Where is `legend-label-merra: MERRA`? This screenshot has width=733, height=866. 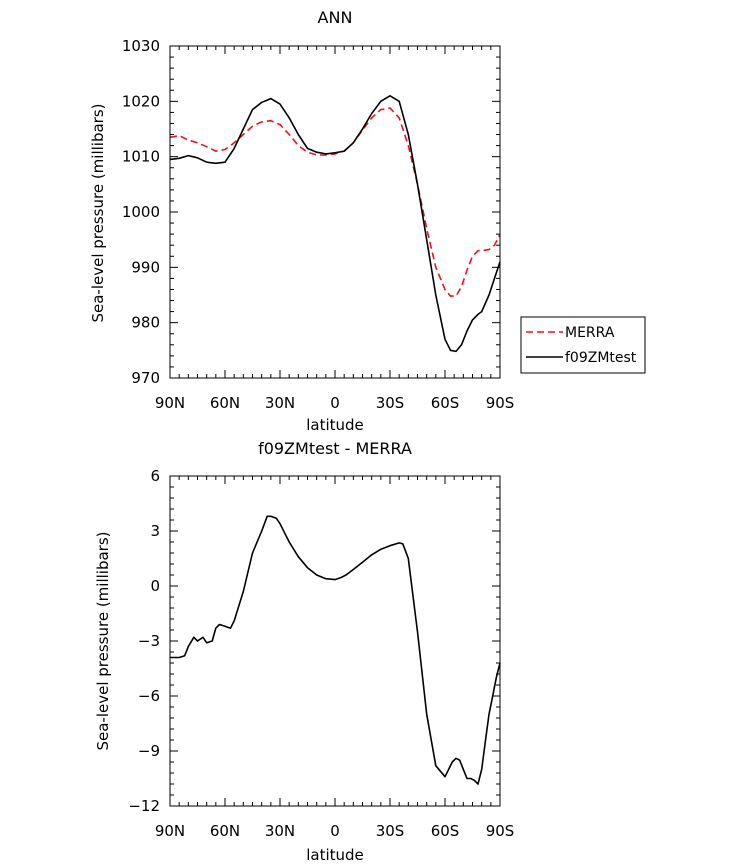
legend-label-merra: MERRA is located at coordinates (590, 333).